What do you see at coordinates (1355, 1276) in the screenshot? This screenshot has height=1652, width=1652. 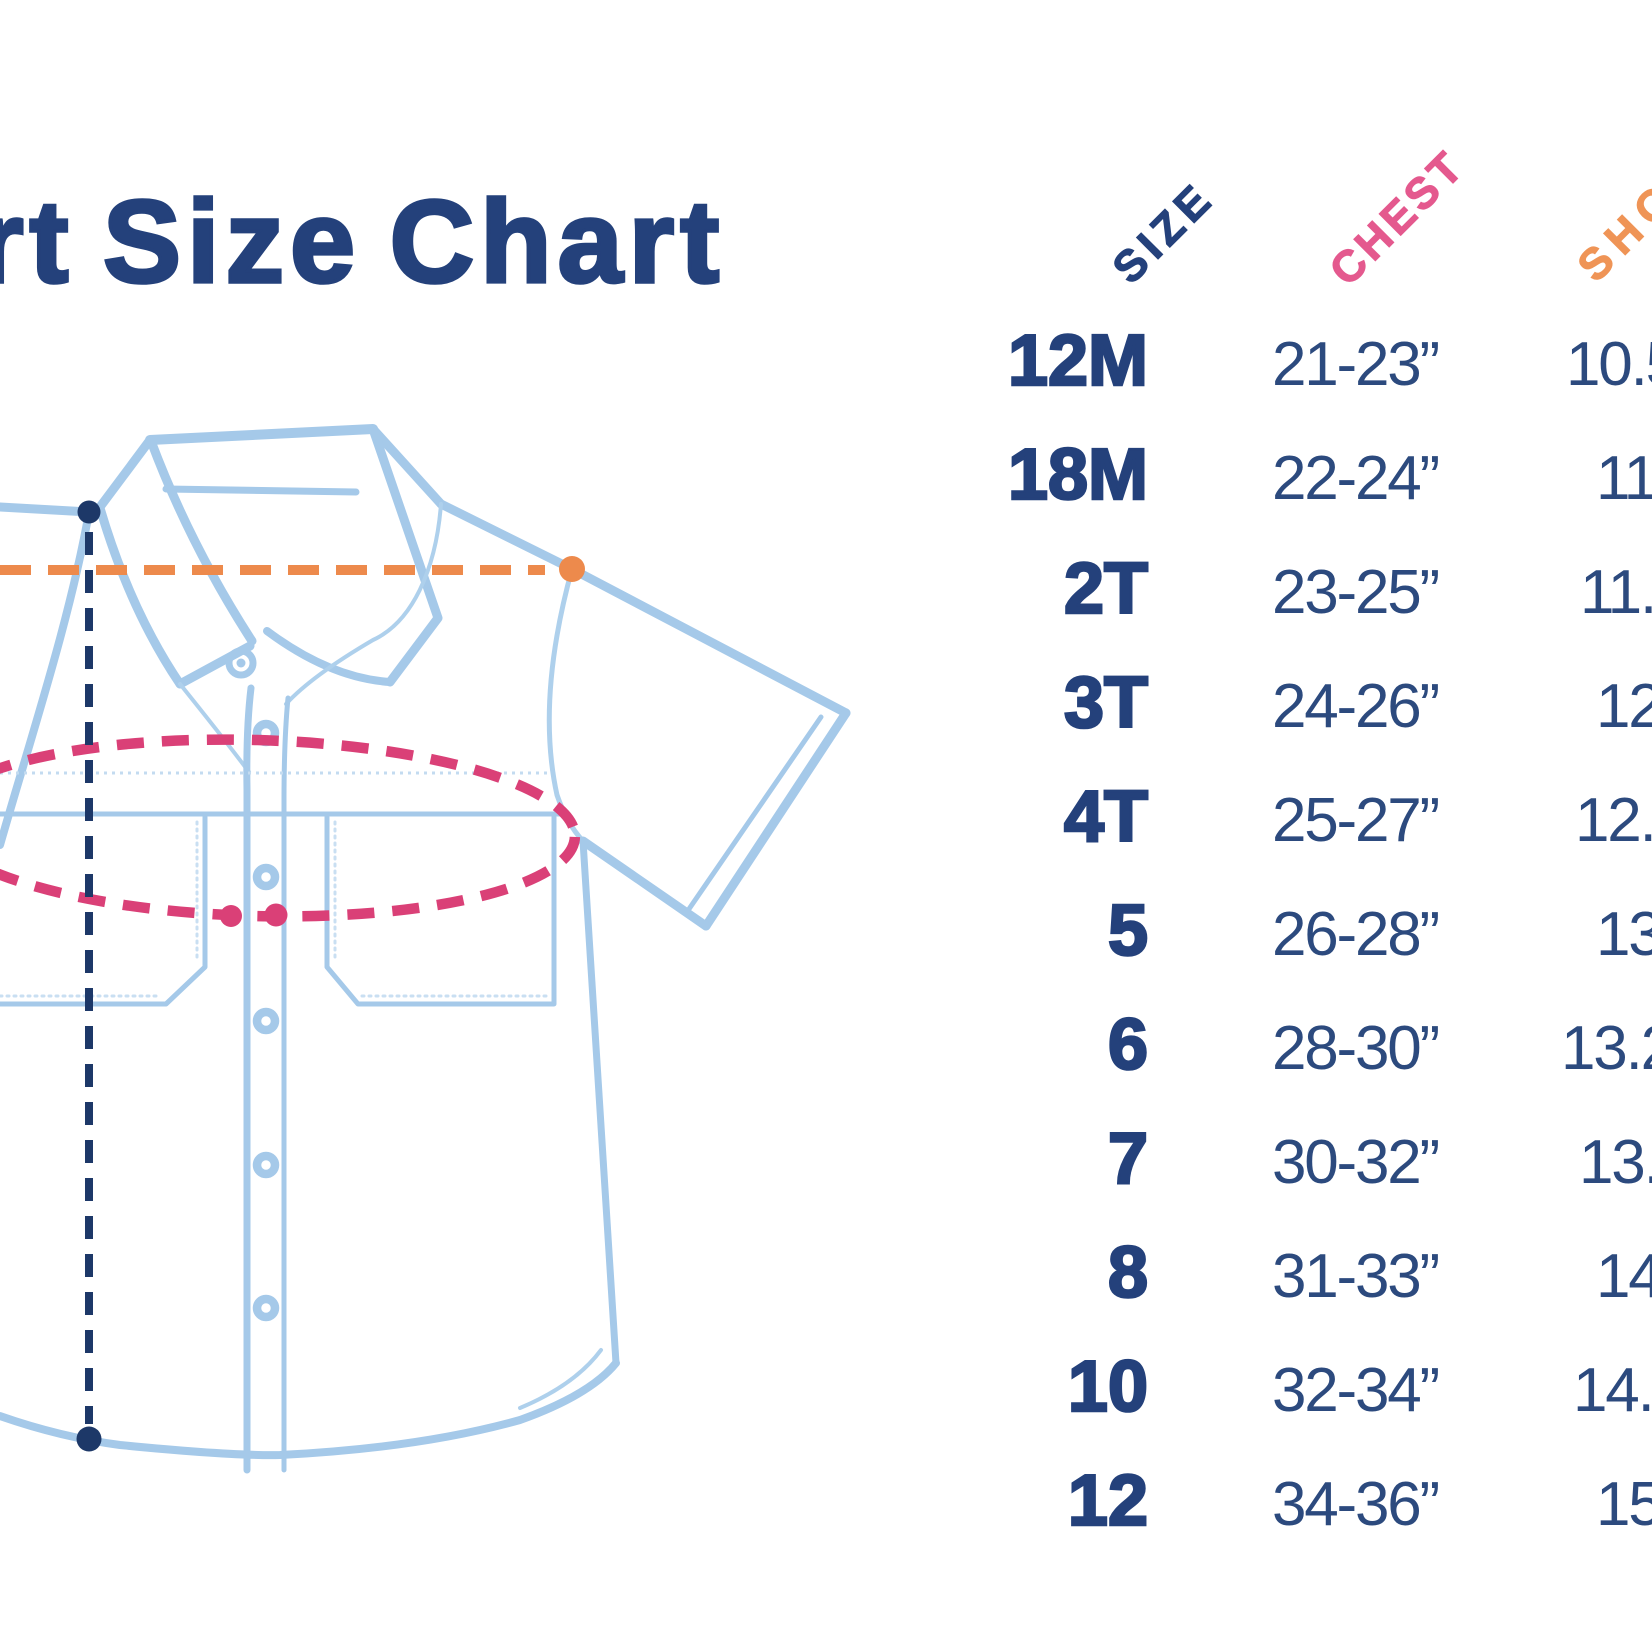 I see `svg-text: 31-33”` at bounding box center [1355, 1276].